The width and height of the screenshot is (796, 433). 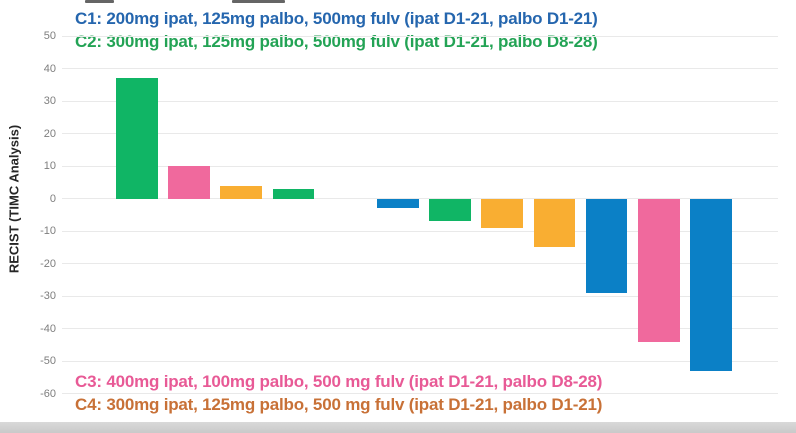 I want to click on bar-patient-1-C2, so click(x=137, y=138).